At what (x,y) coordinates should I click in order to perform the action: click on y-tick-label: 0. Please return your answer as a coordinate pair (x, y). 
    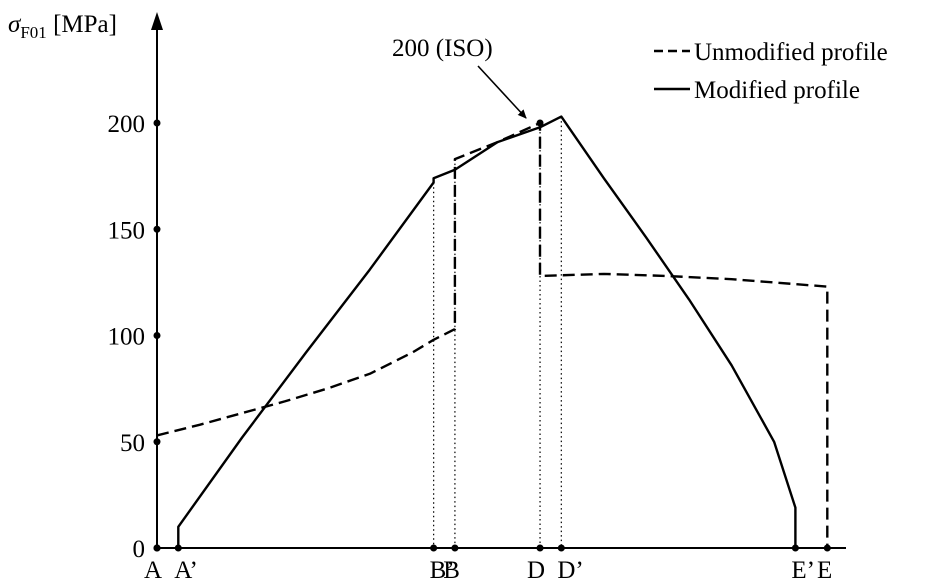
    Looking at the image, I should click on (139, 549).